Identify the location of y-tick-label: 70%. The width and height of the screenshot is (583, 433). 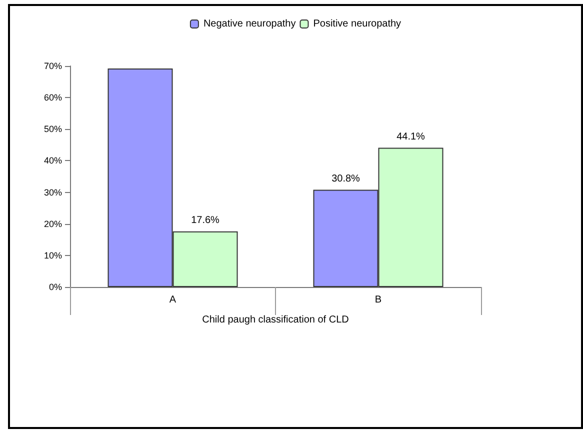
(53, 66).